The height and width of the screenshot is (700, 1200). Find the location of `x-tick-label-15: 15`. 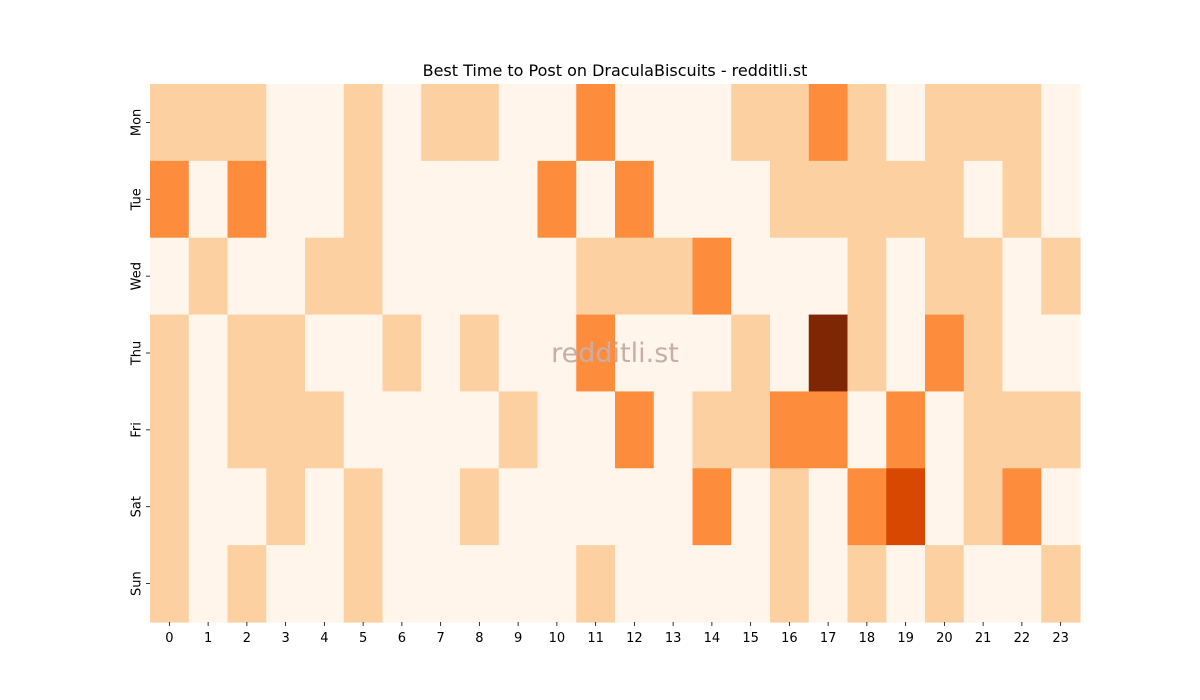

x-tick-label-15: 15 is located at coordinates (750, 638).